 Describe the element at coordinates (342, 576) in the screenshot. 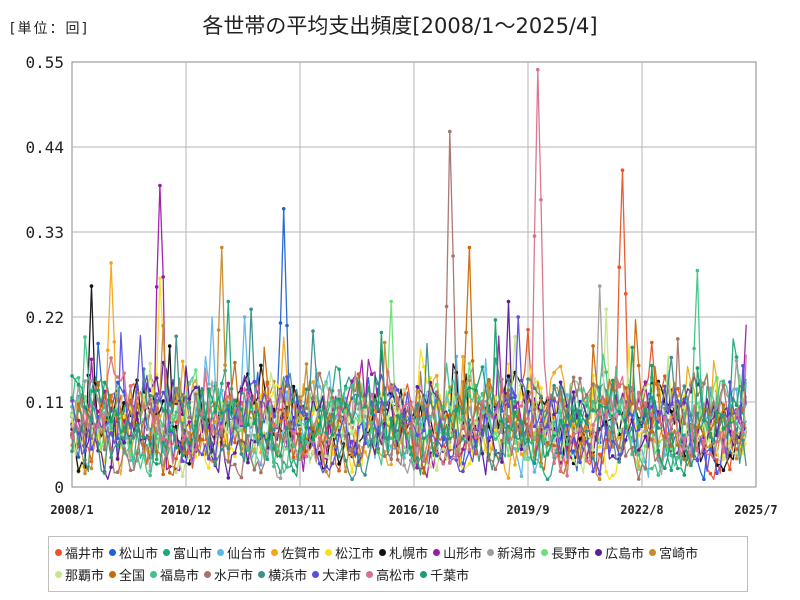

I see `legend-label: 大津市` at that location.